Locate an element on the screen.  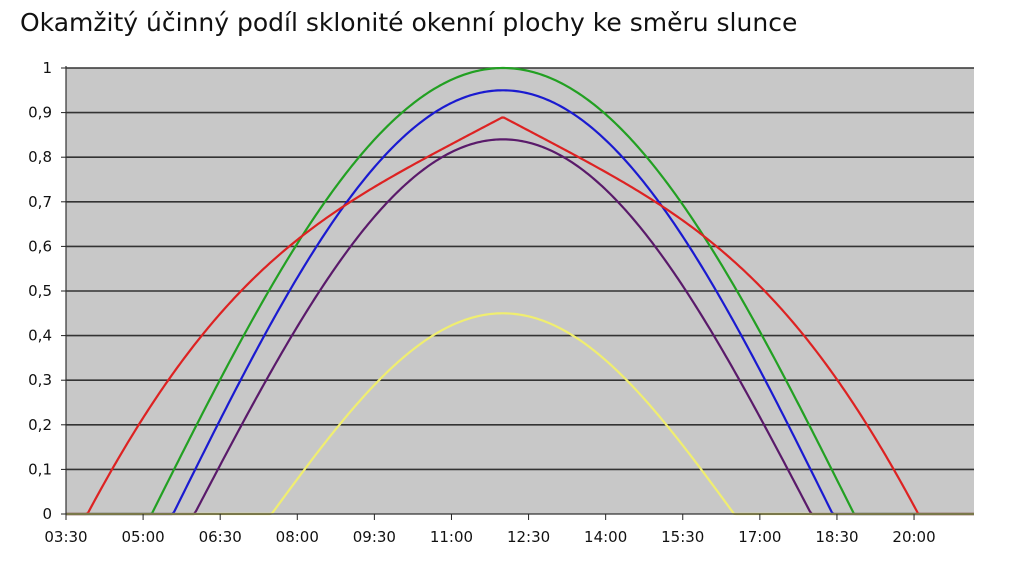
x-tick-label: 05:00 is located at coordinates (142, 537).